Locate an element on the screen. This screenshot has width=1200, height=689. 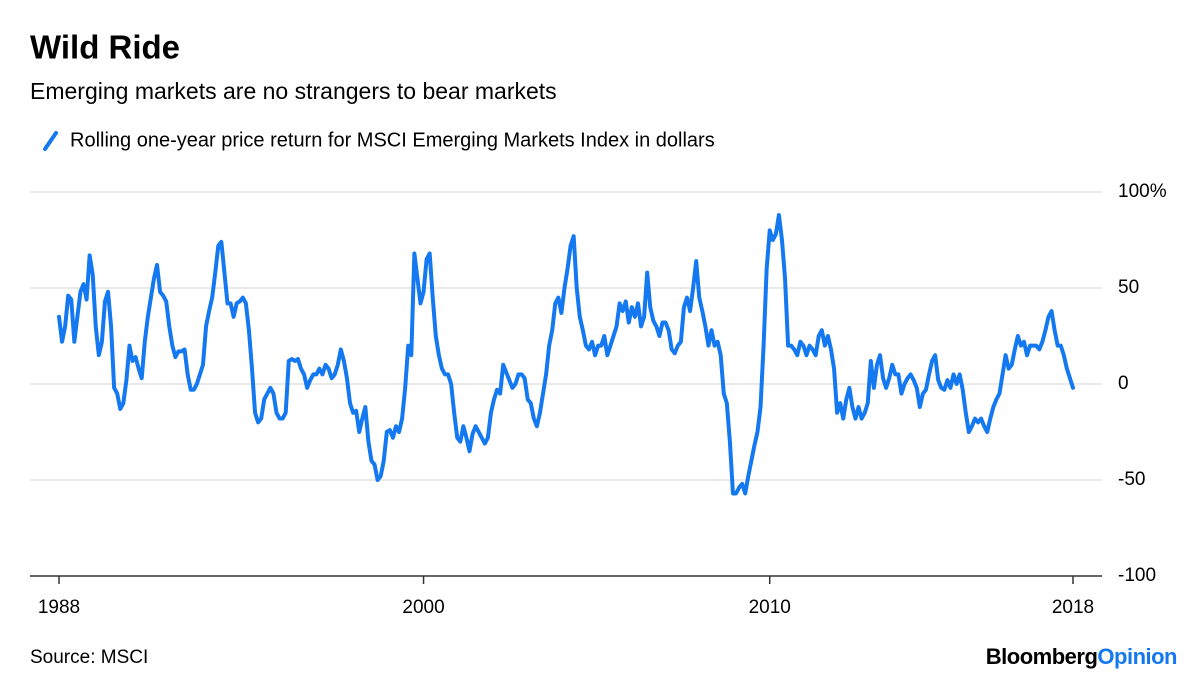
x-tick-label: 1988 is located at coordinates (59, 607).